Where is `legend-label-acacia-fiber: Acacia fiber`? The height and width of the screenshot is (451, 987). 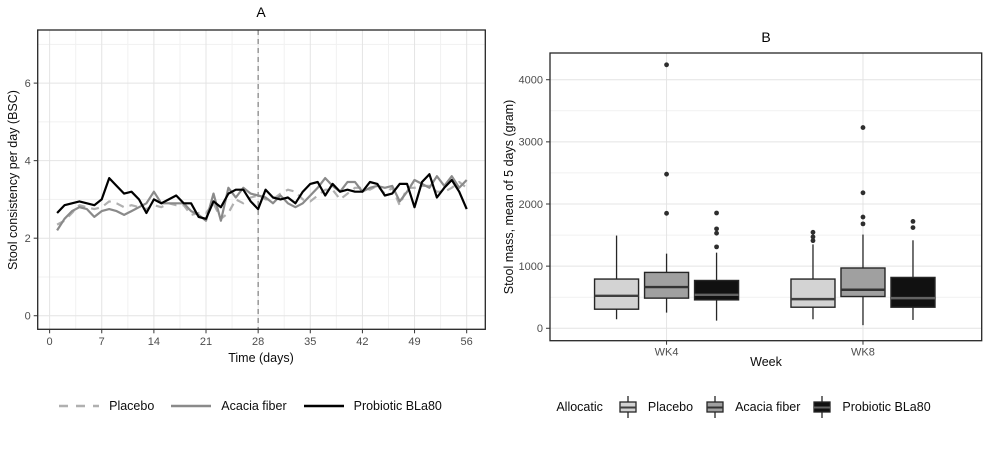
legend-label-acacia-fiber: Acacia fiber is located at coordinates (254, 406).